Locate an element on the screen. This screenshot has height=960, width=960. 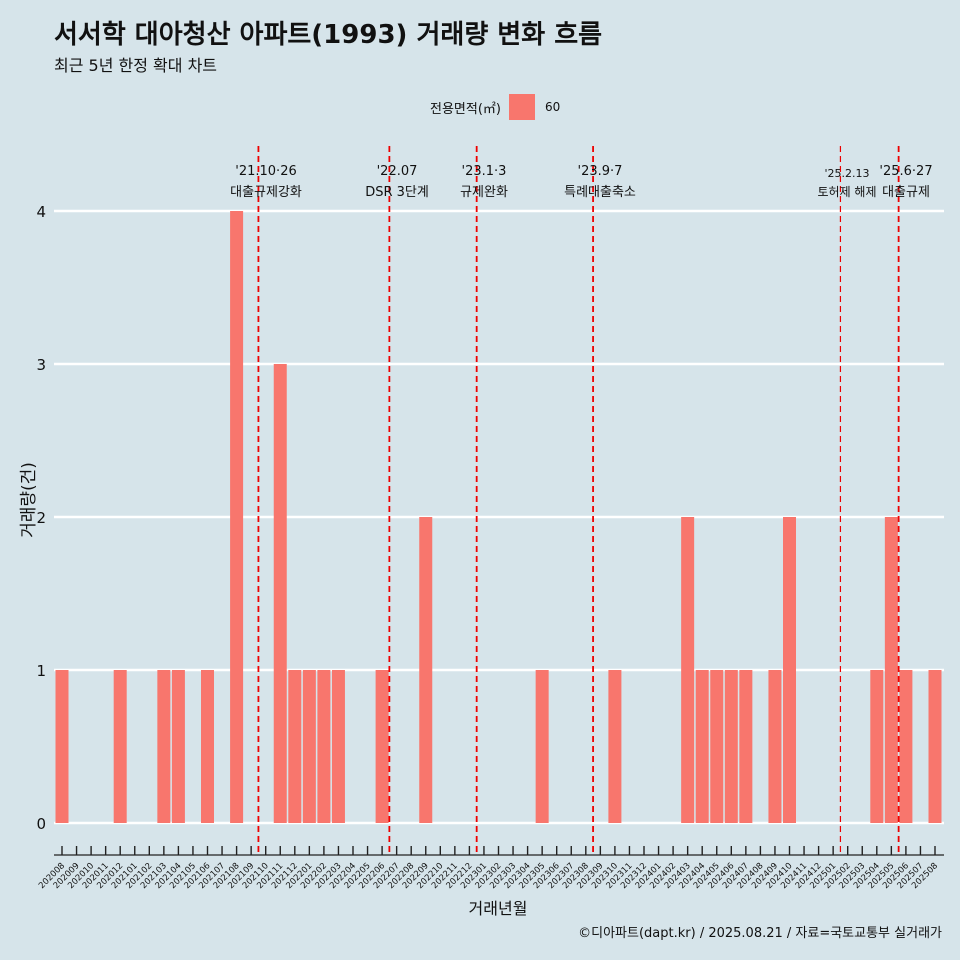
y-tick-label: 4 is located at coordinates (41, 212).